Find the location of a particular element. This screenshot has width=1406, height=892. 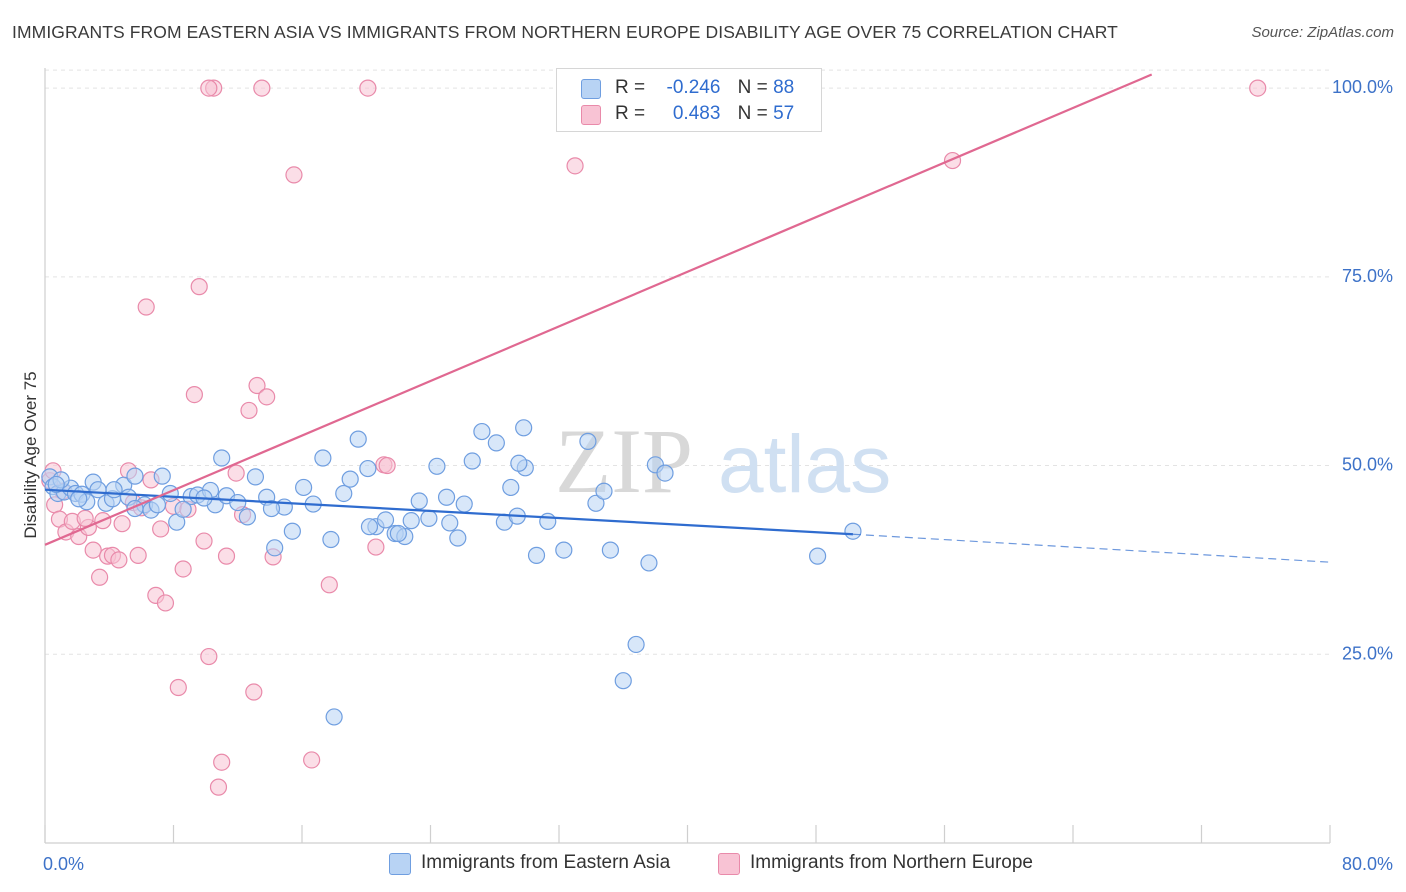

legend-n-value: 88 is located at coordinates (784, 87).